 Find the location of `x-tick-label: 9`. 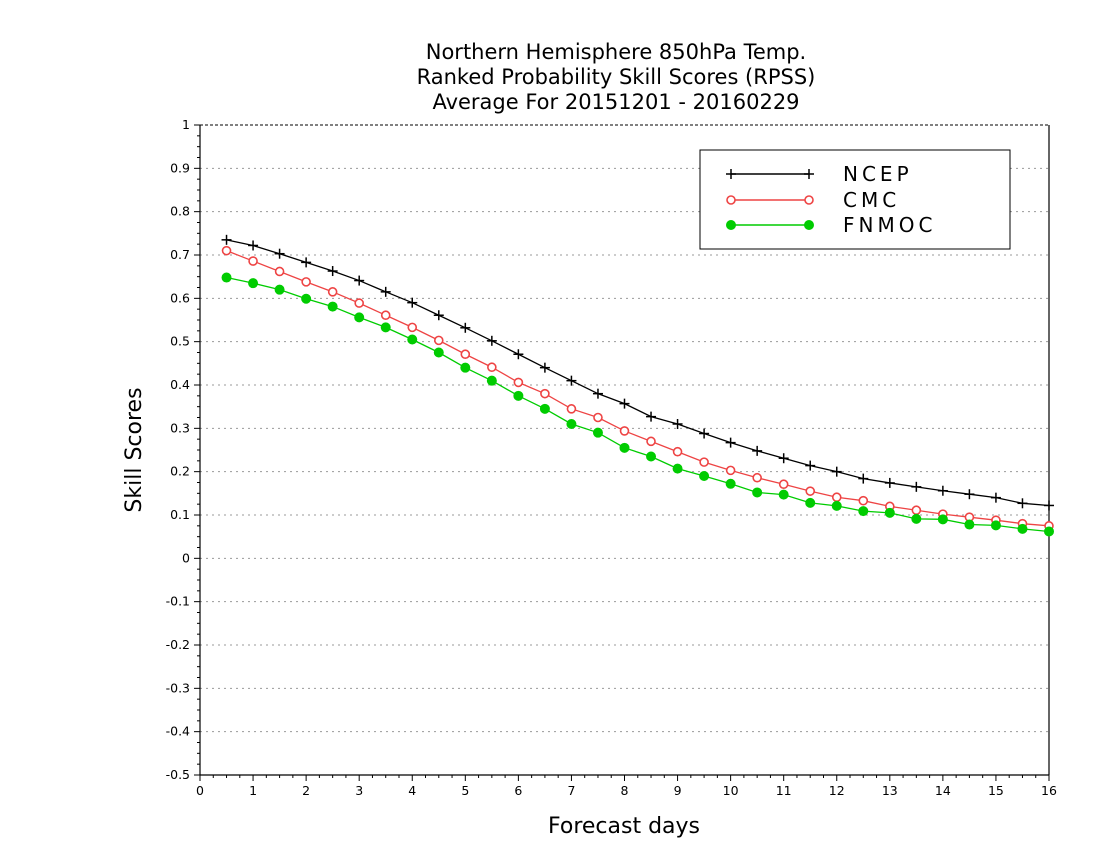

x-tick-label: 9 is located at coordinates (678, 790).